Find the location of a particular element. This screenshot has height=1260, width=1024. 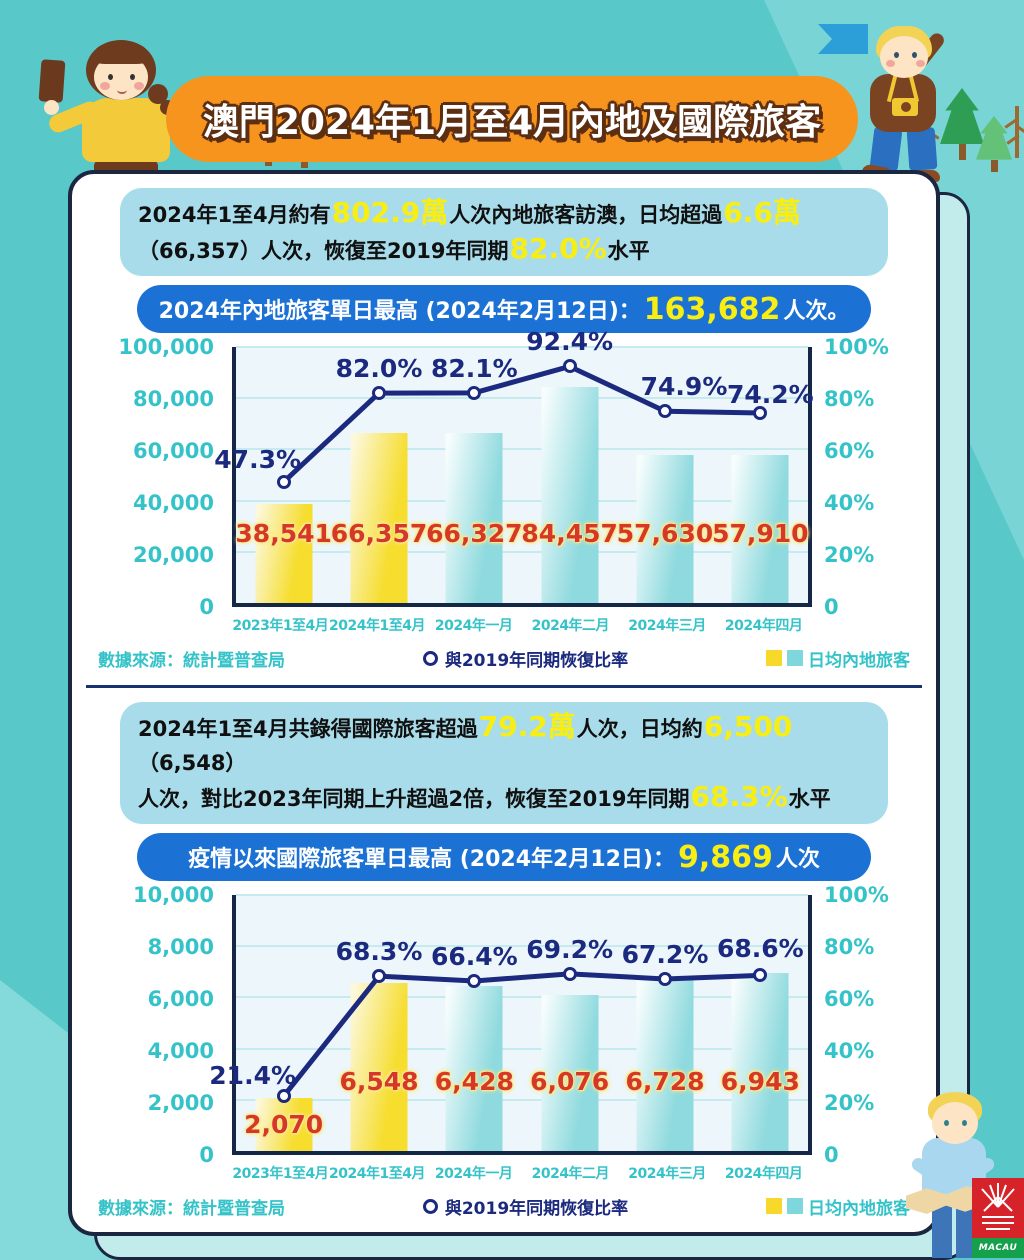

x-tick-label: 2023年1至4月 is located at coordinates (280, 626).